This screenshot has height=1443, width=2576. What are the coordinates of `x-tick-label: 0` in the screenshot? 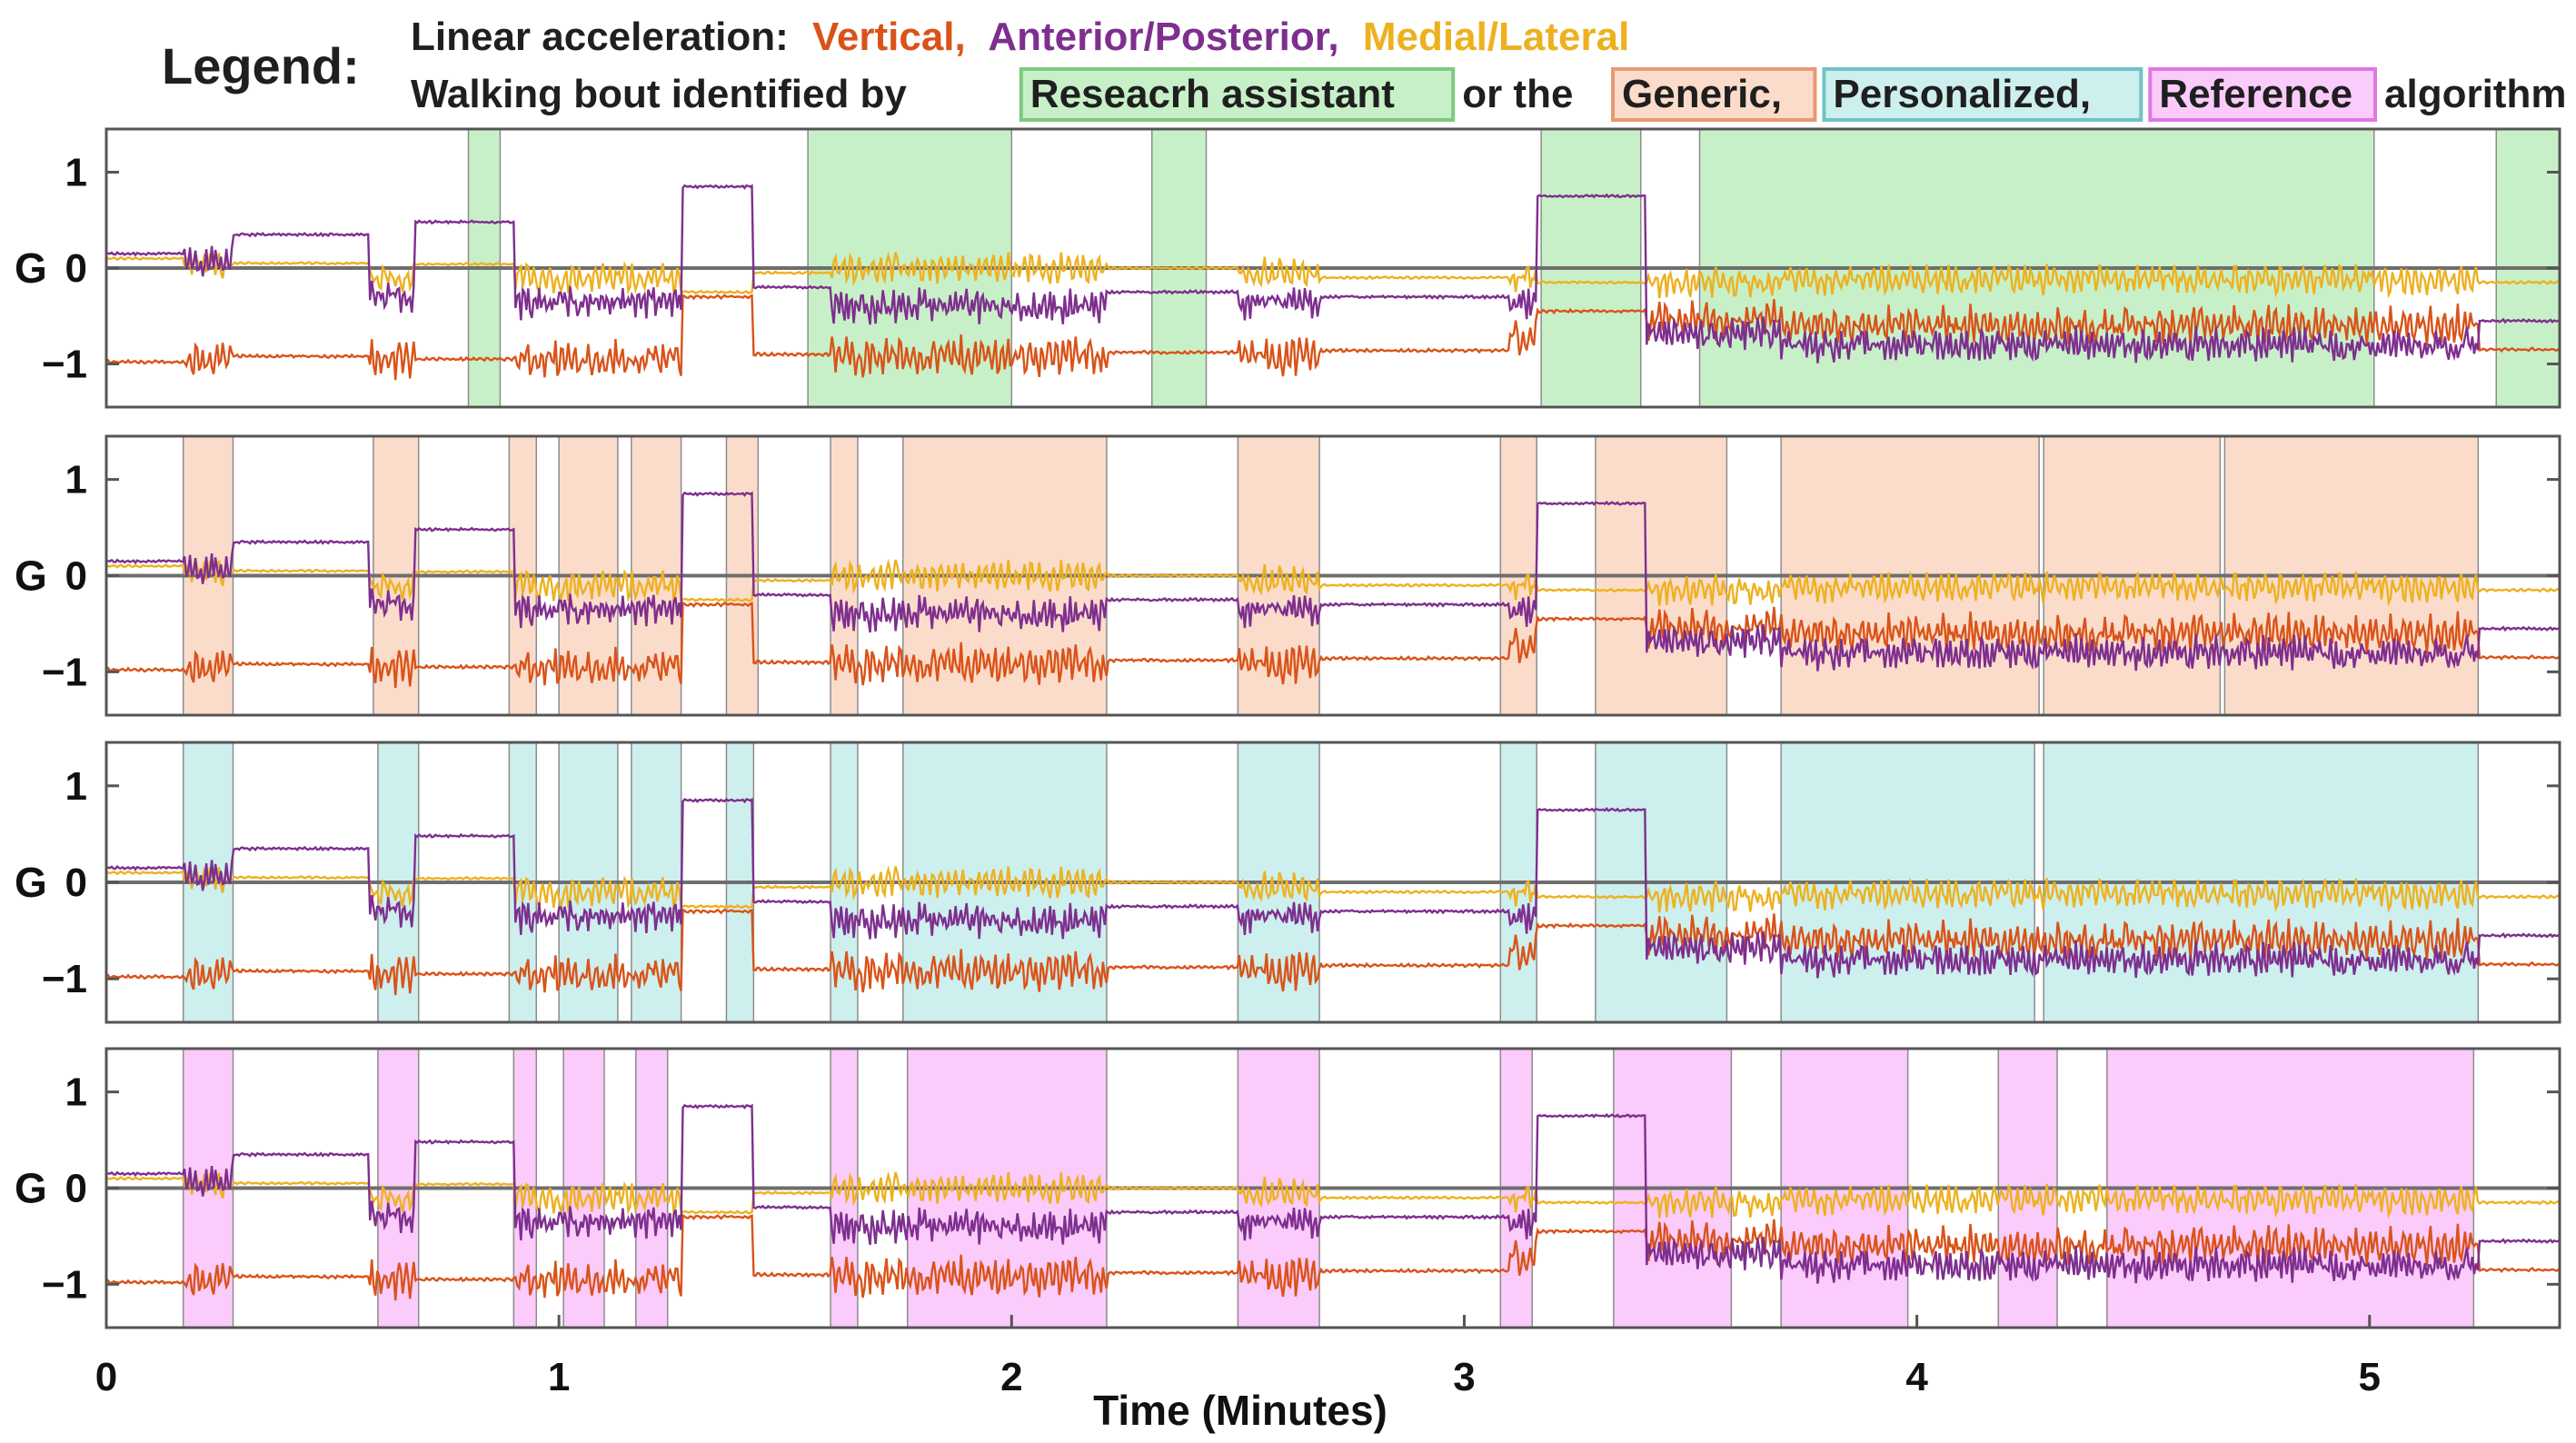 It's located at (106, 1377).